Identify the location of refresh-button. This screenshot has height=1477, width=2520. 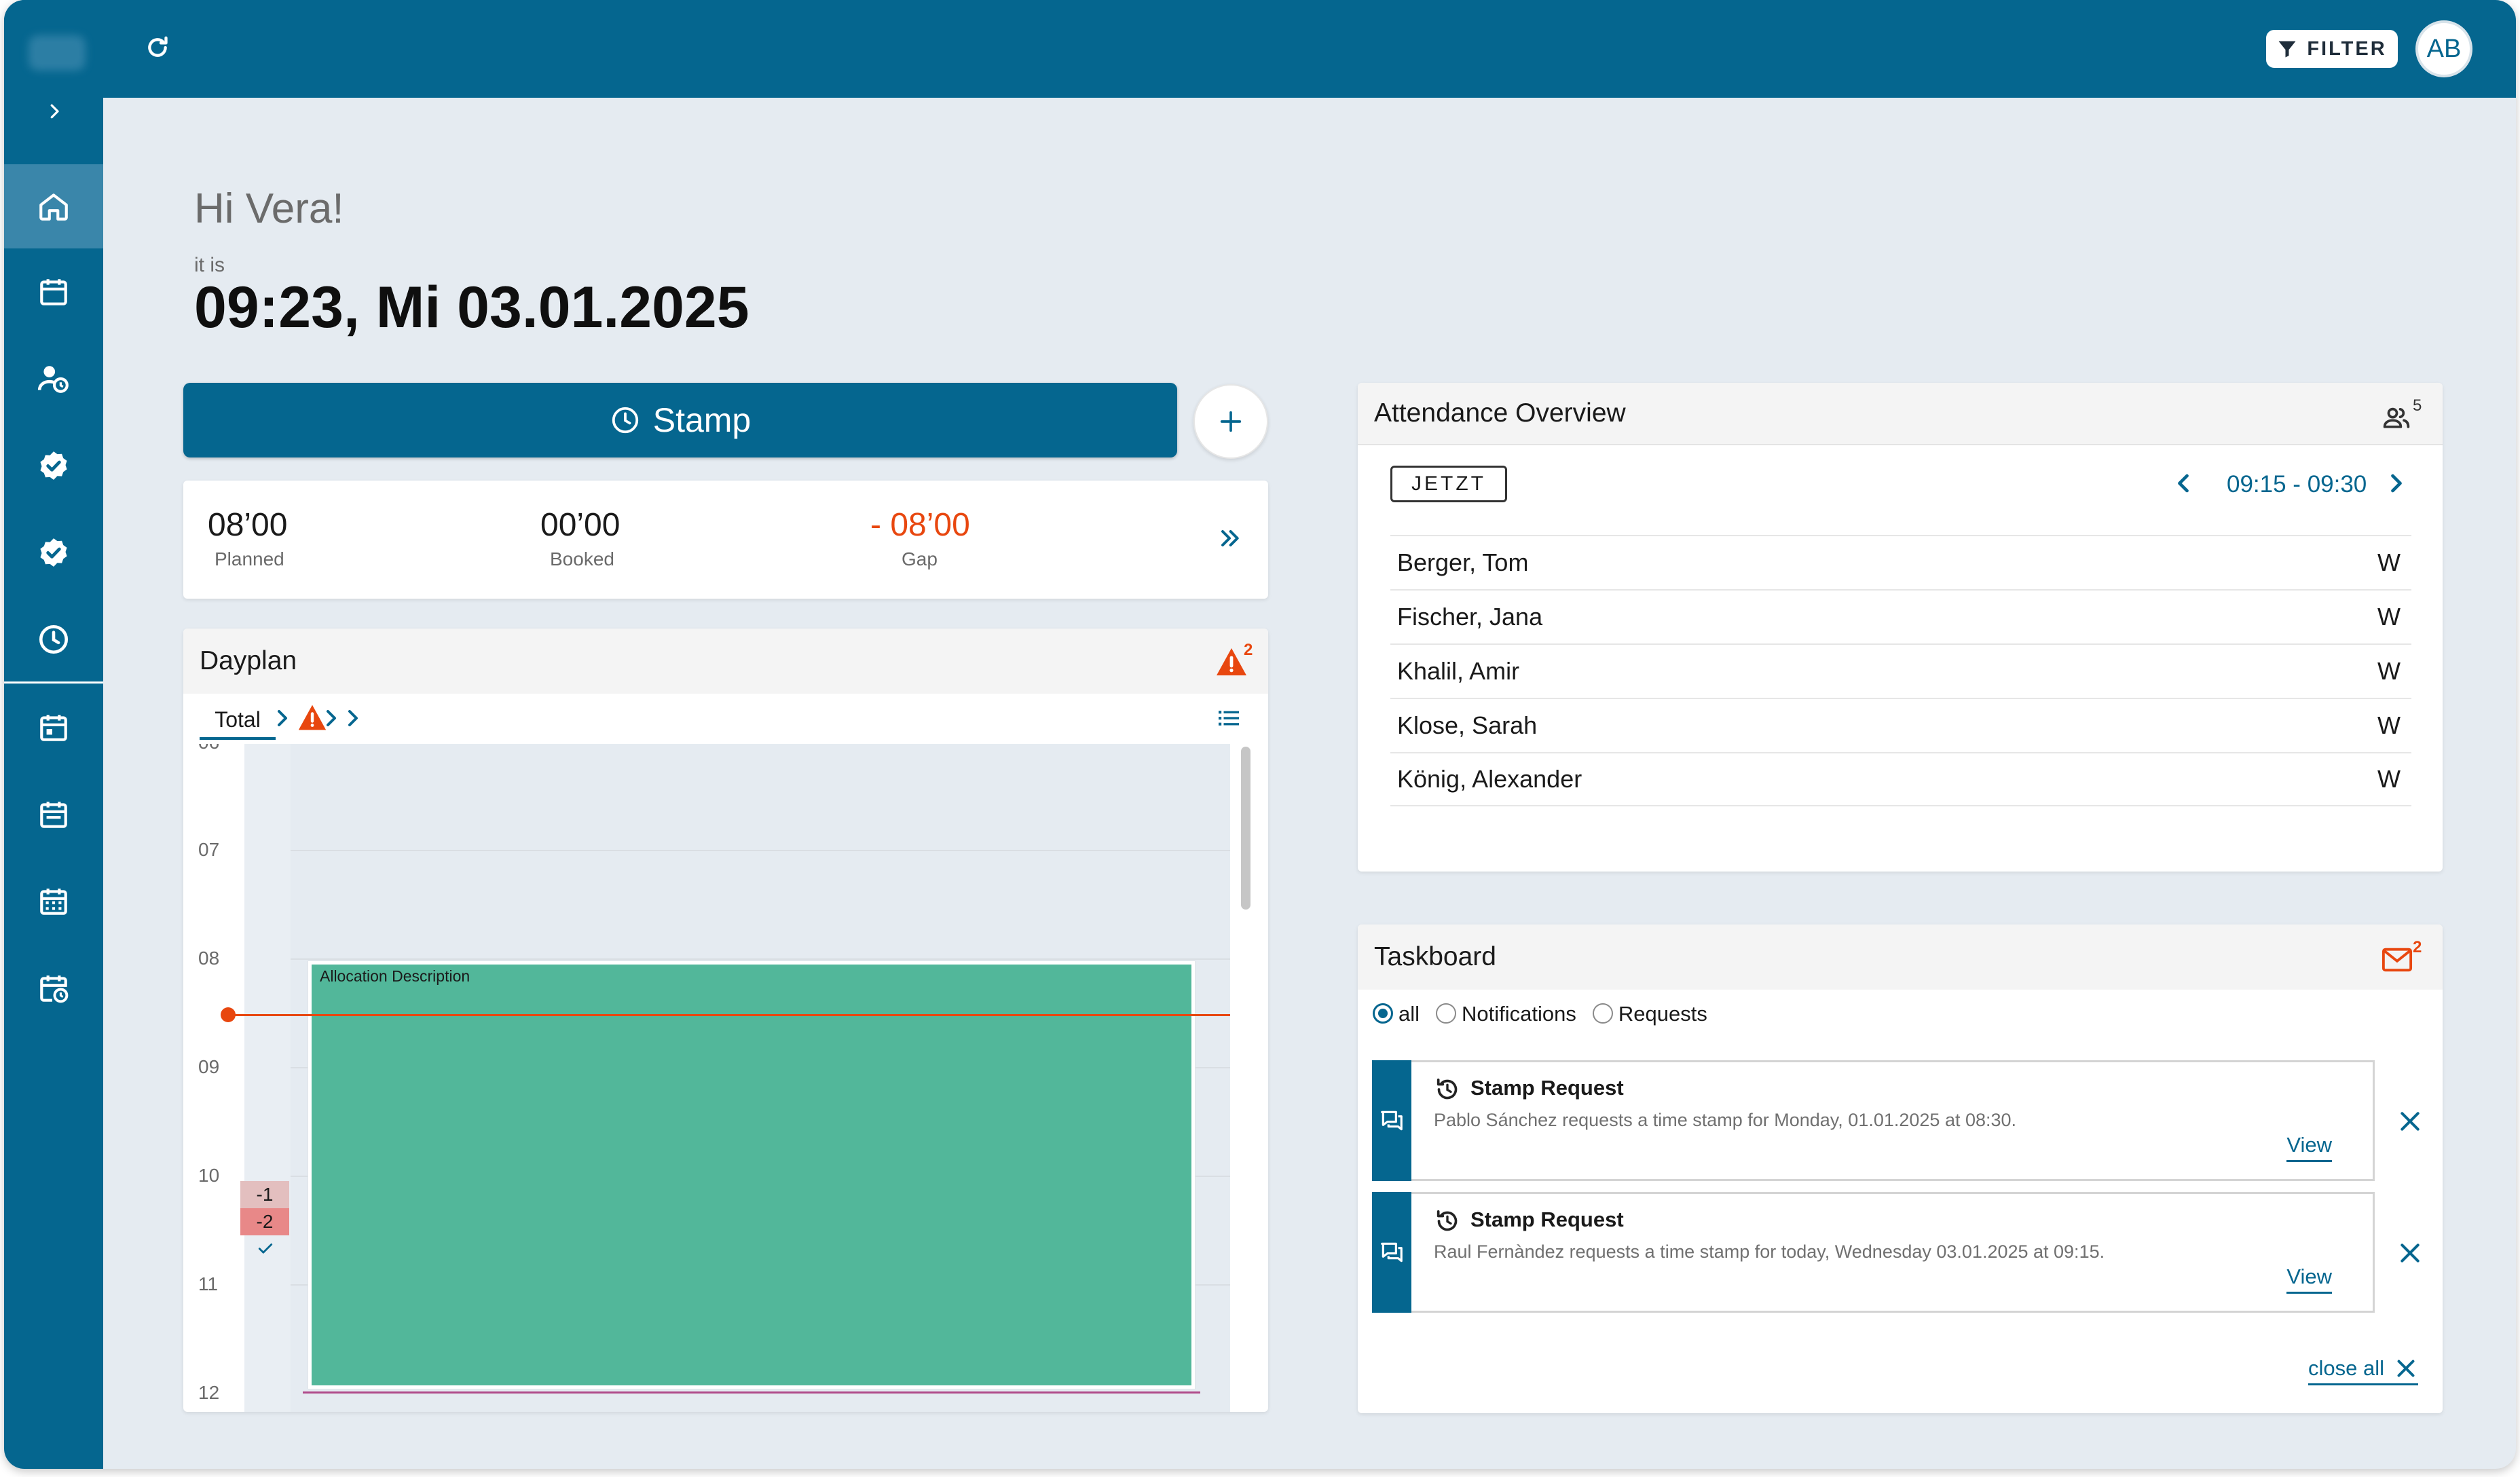
(158, 47).